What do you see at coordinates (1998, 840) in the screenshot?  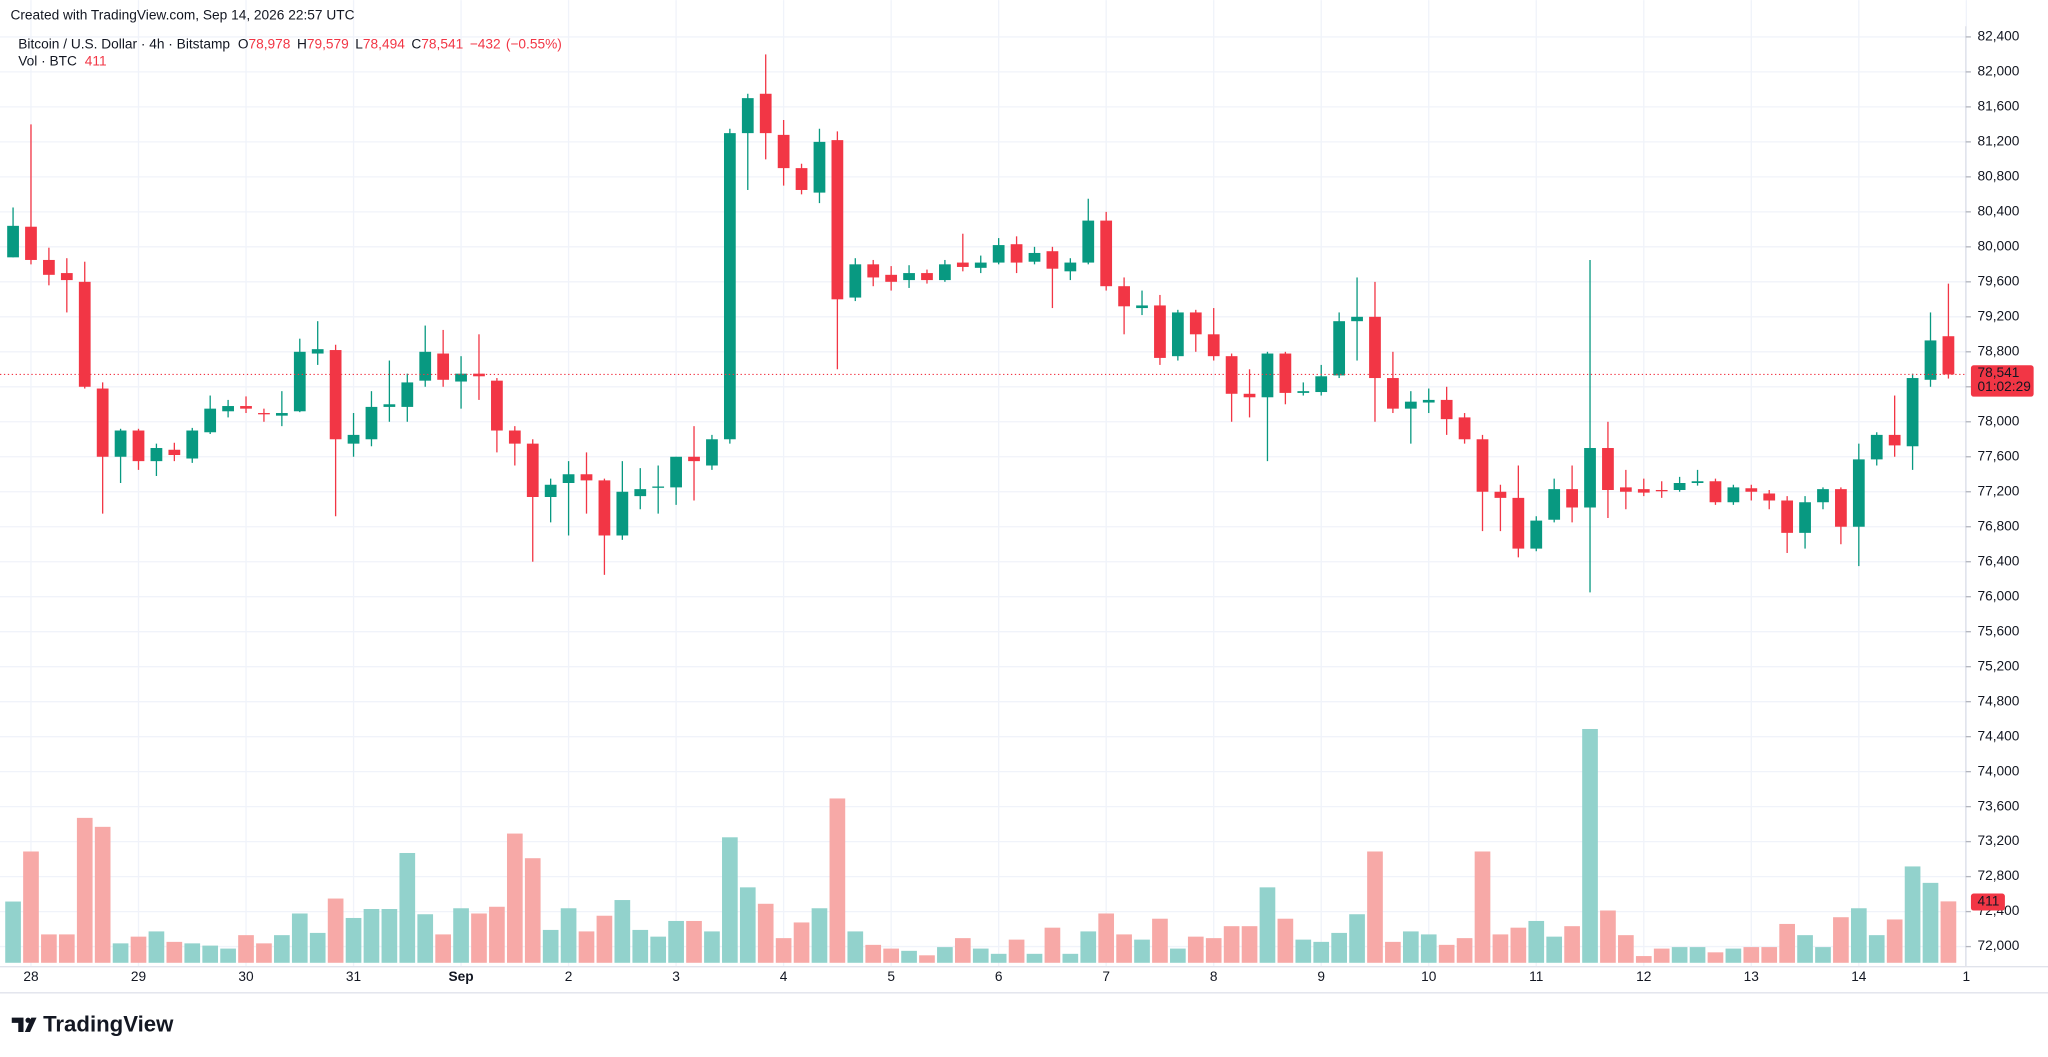 I see `y-tick-label: 73,200` at bounding box center [1998, 840].